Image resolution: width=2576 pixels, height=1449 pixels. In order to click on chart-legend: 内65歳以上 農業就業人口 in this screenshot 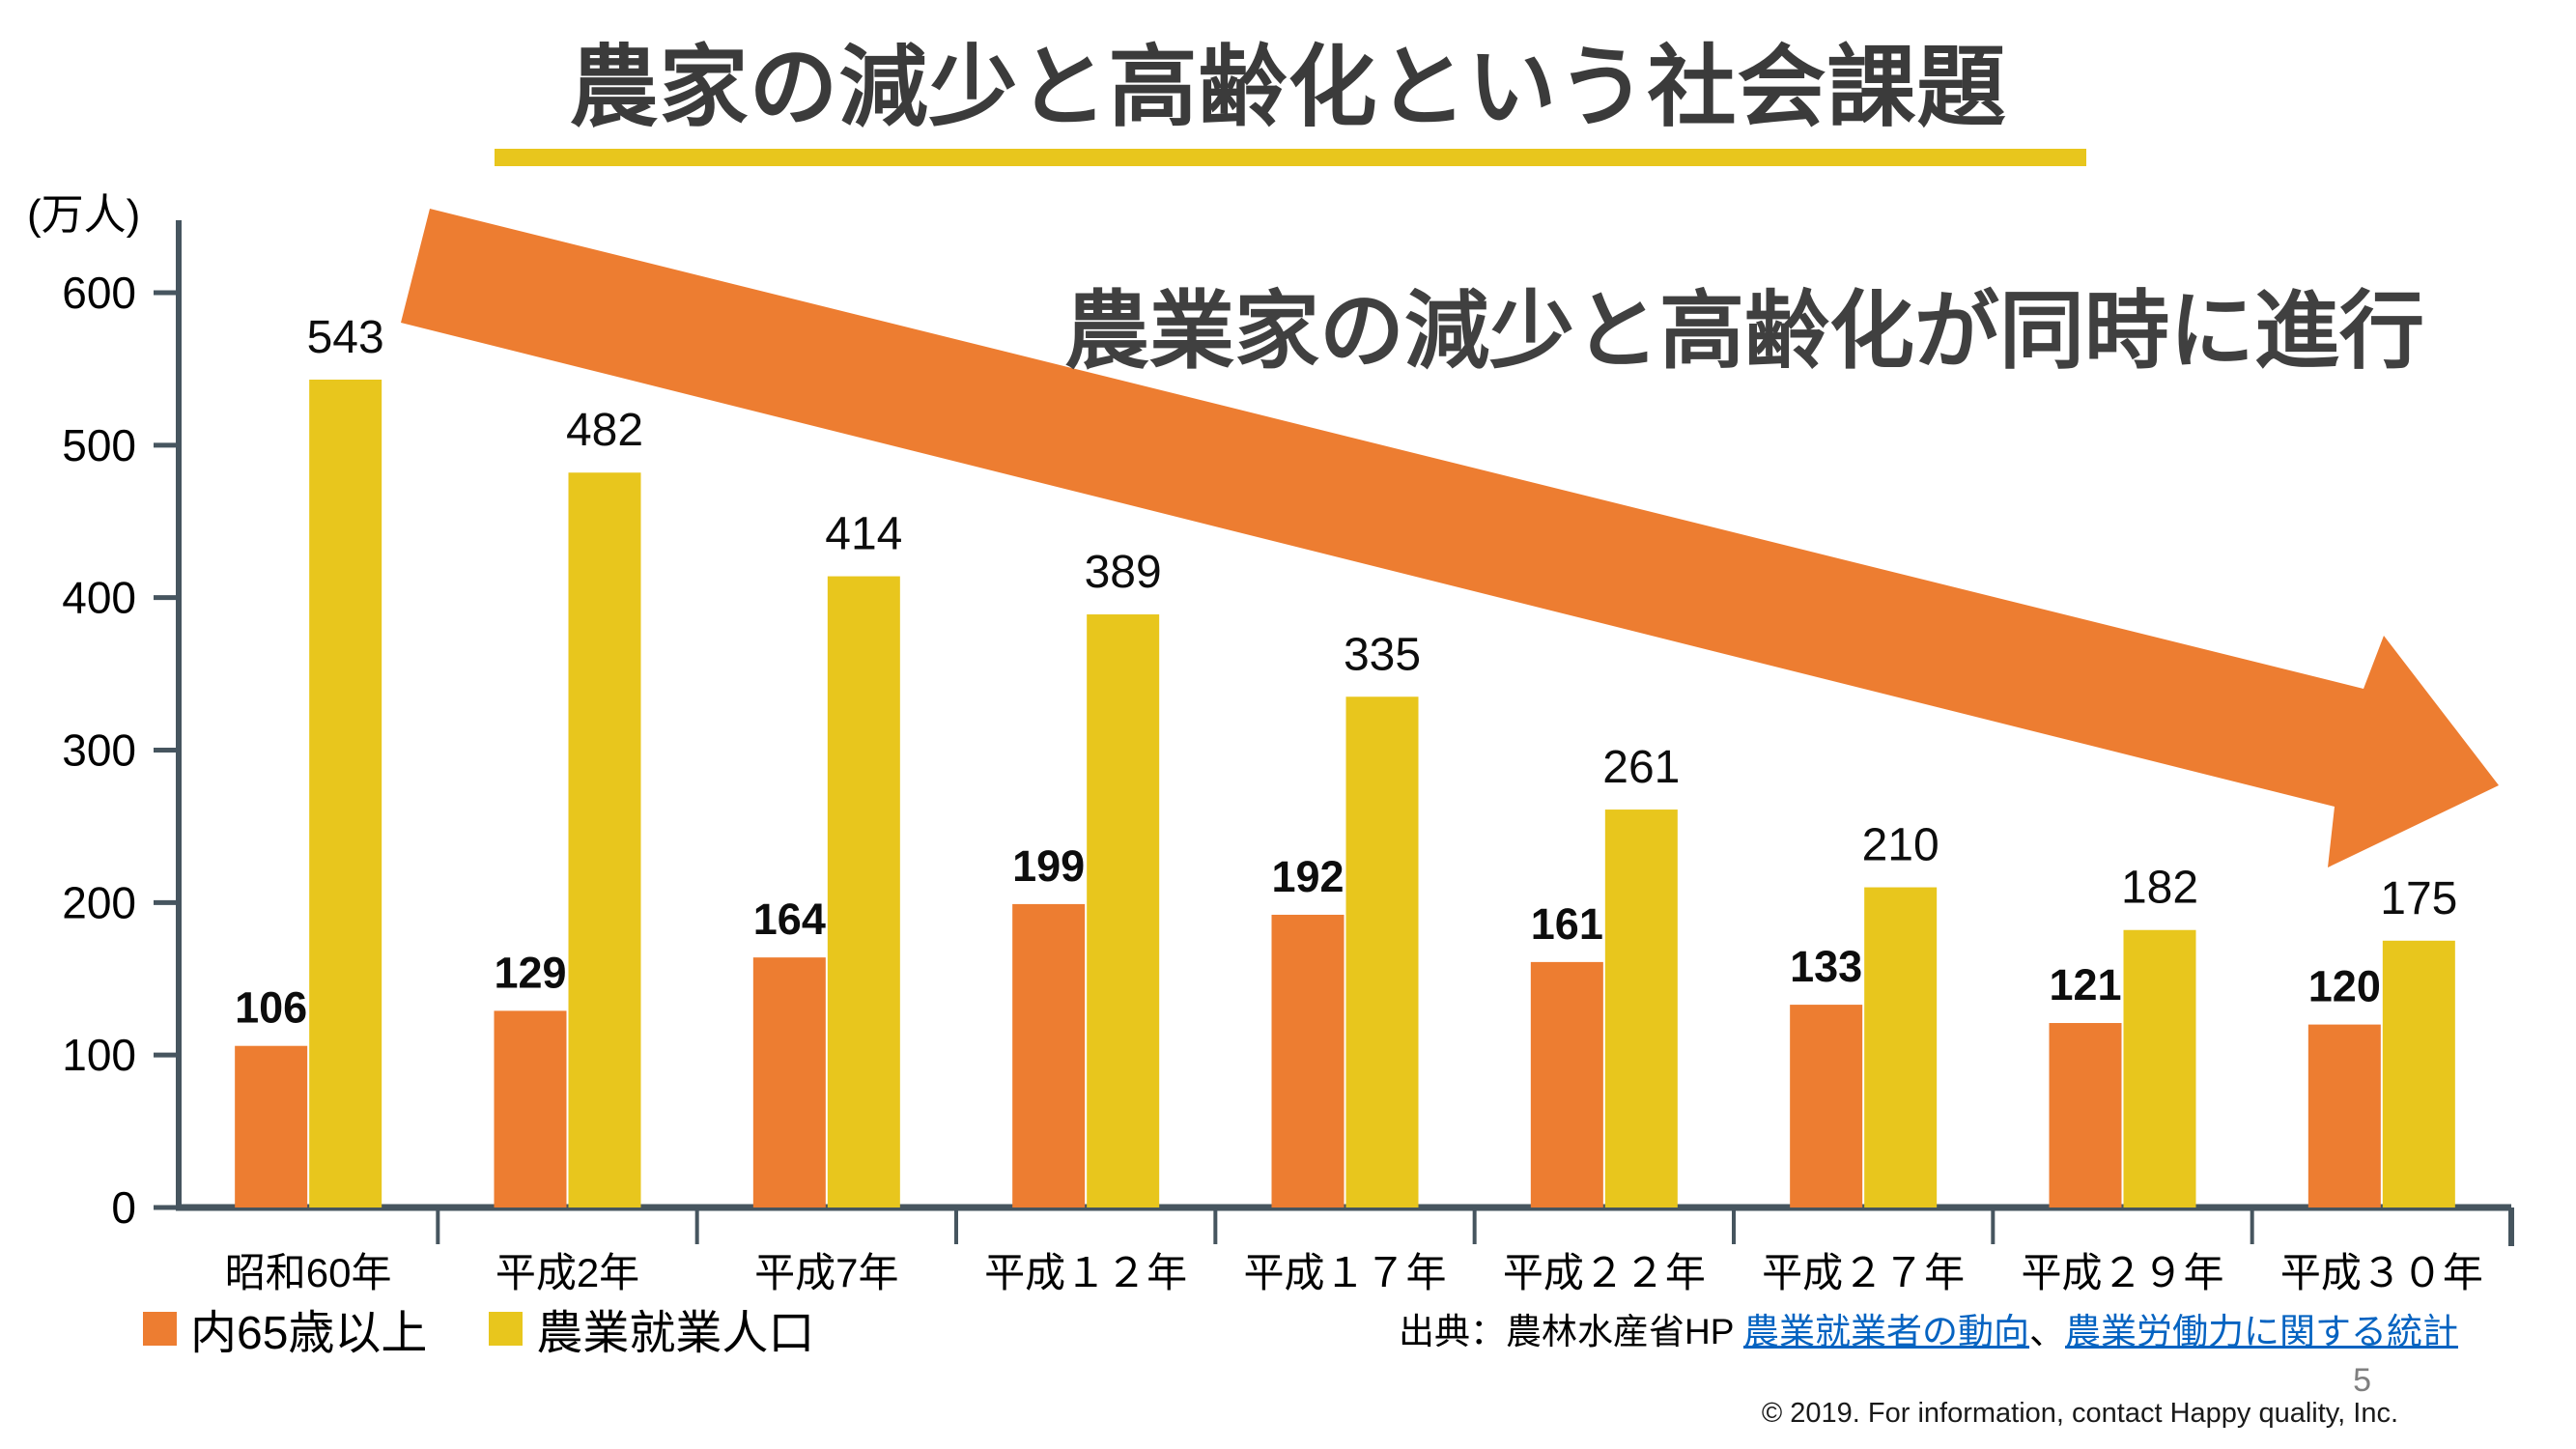, I will do `click(478, 1328)`.